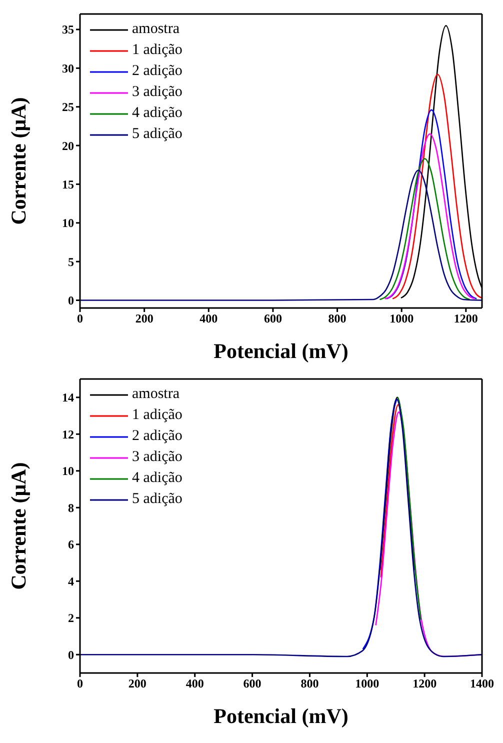 The height and width of the screenshot is (743, 503). I want to click on y-tick-label: 4, so click(71, 581).